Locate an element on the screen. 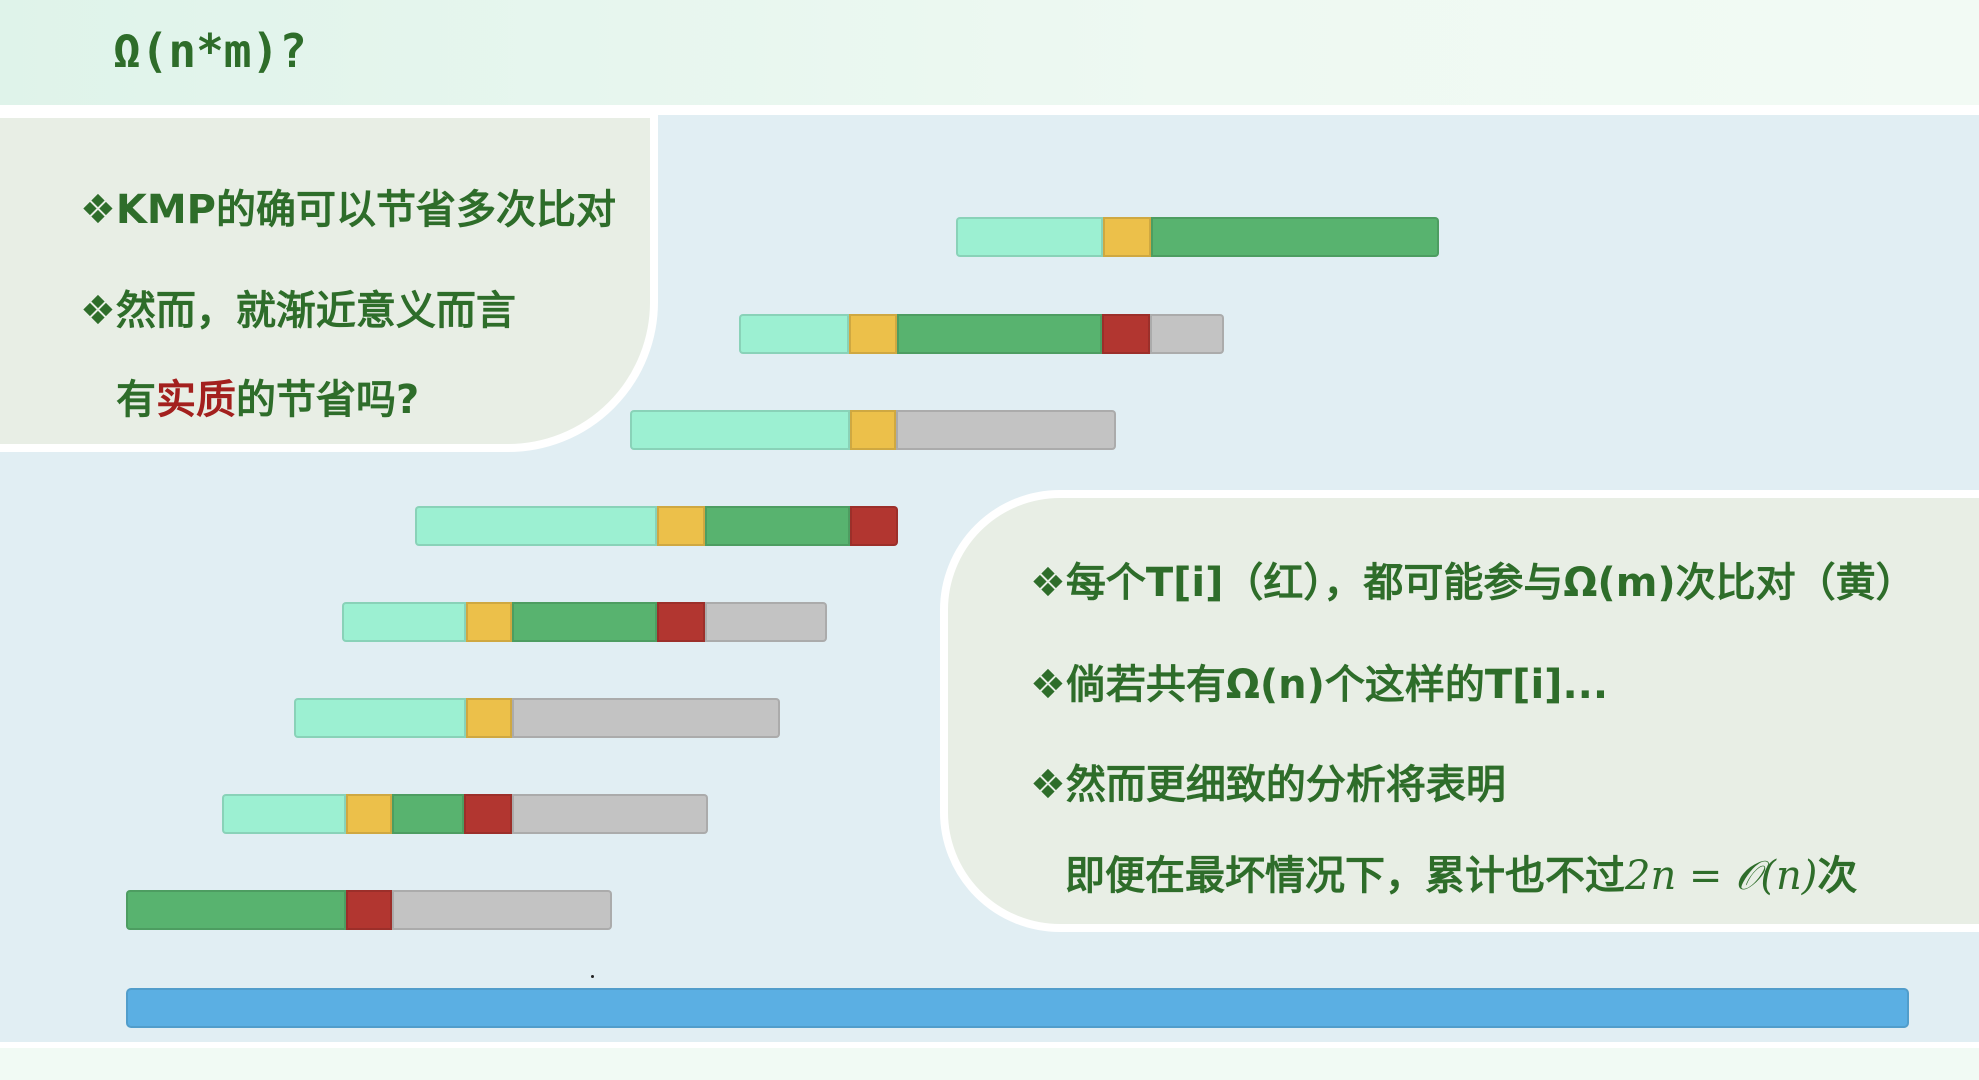 The width and height of the screenshot is (1979, 1080). left-bullet-1: ❖KMP的确可以节省多次比对 is located at coordinates (348, 206).